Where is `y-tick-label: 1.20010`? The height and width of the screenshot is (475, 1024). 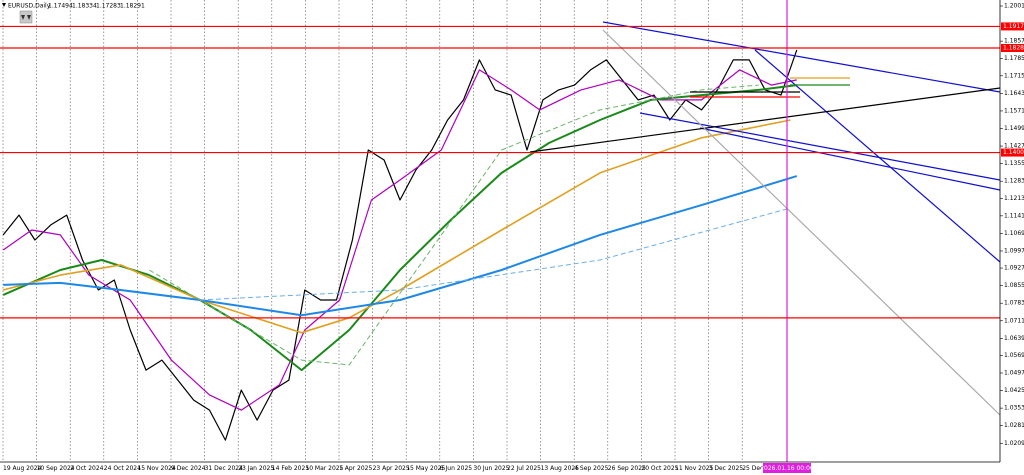
y-tick-label: 1.20010 is located at coordinates (1014, 6).